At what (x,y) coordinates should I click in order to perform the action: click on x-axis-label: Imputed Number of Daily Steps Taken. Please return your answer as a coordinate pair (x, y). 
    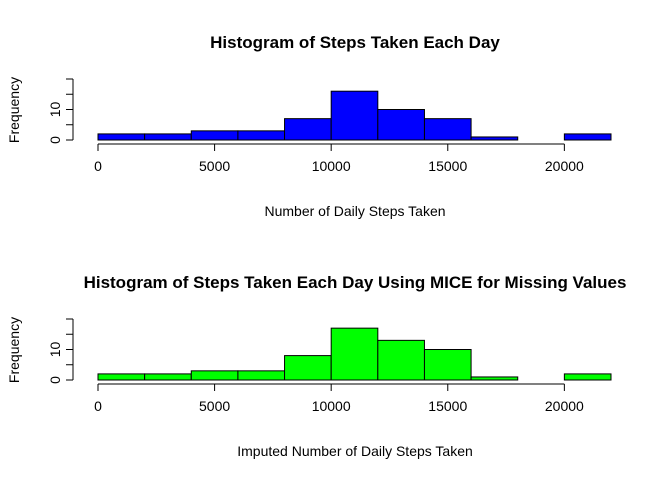
    Looking at the image, I should click on (355, 451).